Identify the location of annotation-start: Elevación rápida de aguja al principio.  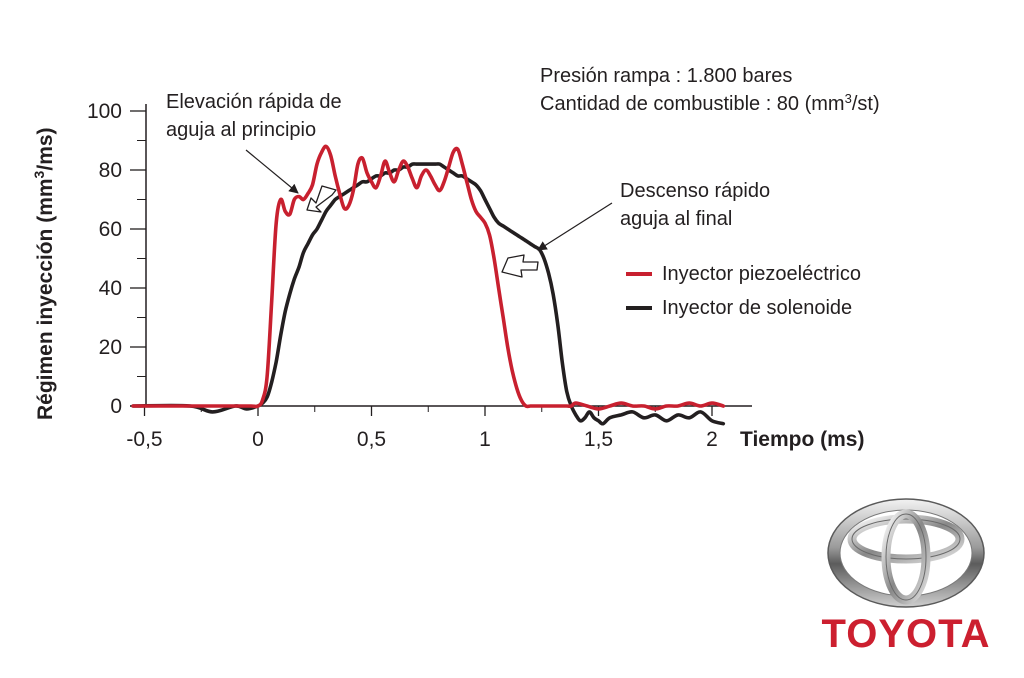
(254, 152).